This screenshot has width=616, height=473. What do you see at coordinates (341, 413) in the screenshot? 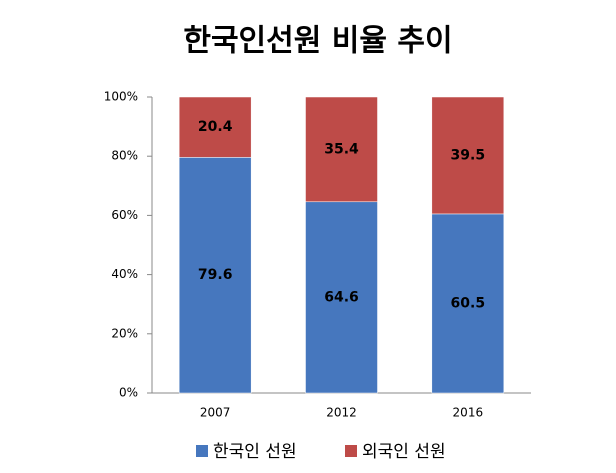
I see `x-tick-label: 2012` at bounding box center [341, 413].